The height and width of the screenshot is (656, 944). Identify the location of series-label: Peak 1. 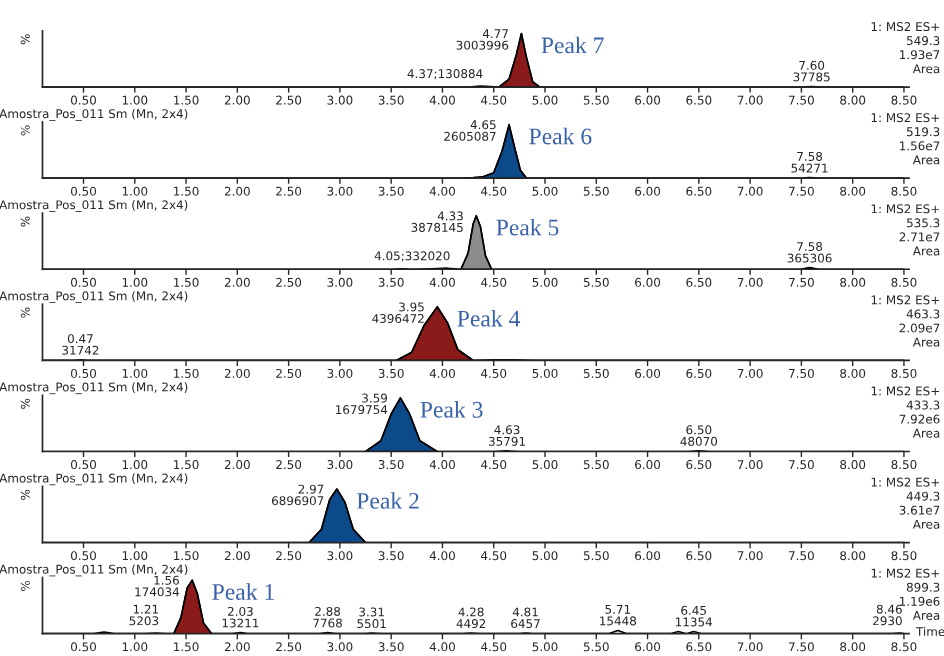
(243, 591).